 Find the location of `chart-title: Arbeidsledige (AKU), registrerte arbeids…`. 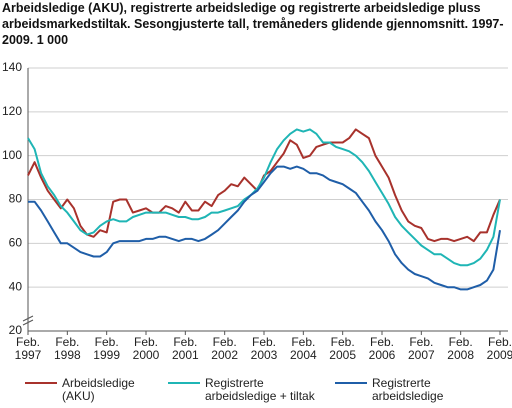

chart-title: Arbeidsledige (AKU), registrerte arbeids… is located at coordinates (253, 24).